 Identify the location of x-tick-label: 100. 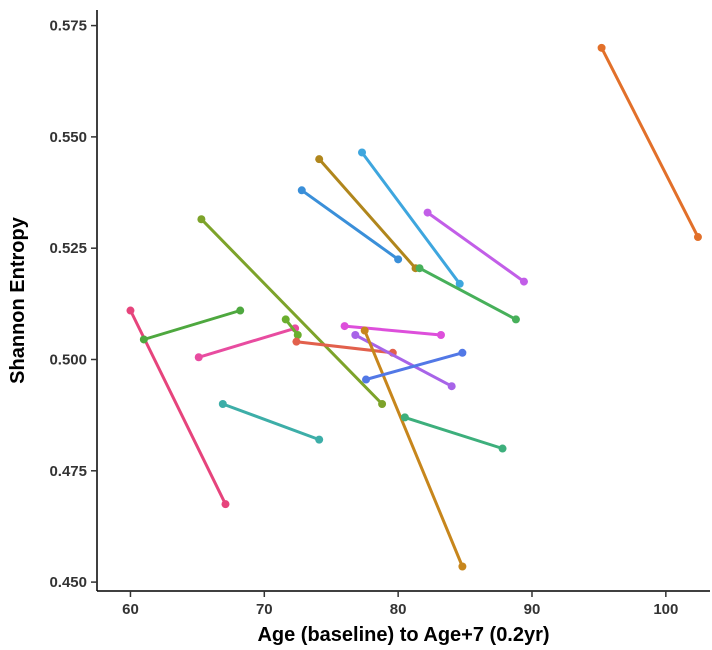
(665, 609).